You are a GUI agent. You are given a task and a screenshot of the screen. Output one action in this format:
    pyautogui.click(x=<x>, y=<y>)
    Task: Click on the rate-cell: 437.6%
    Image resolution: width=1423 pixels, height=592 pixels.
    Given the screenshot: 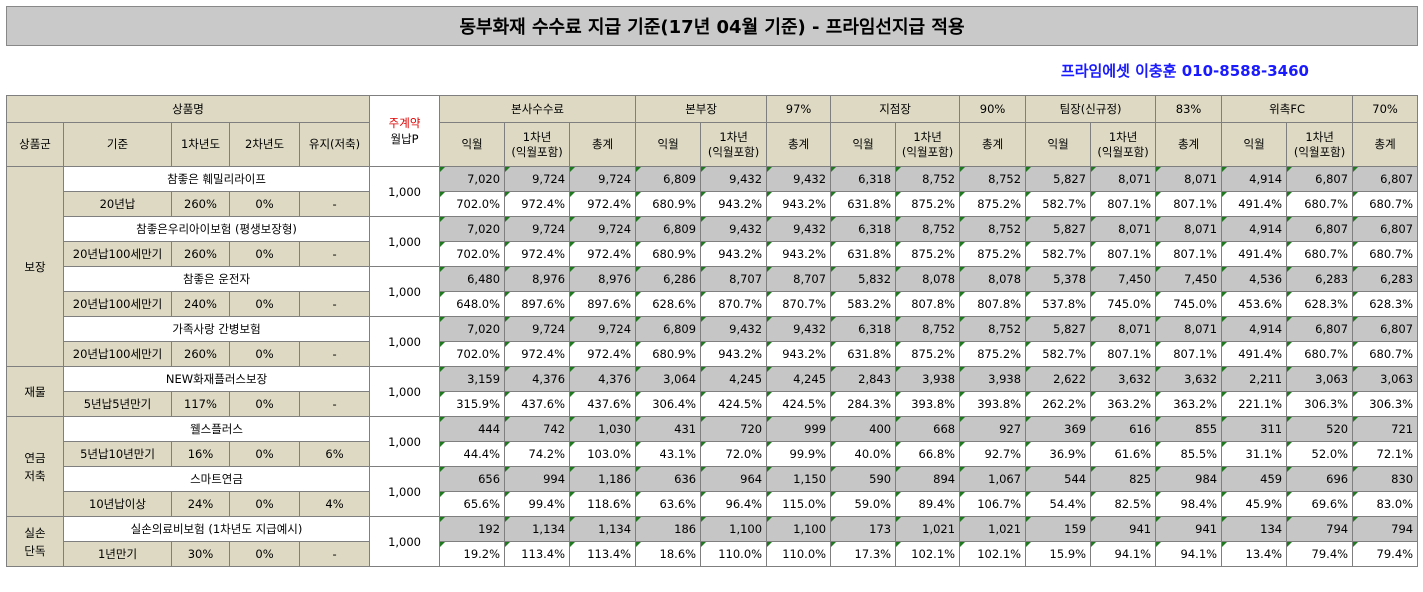 What is the action you would take?
    pyautogui.click(x=537, y=404)
    